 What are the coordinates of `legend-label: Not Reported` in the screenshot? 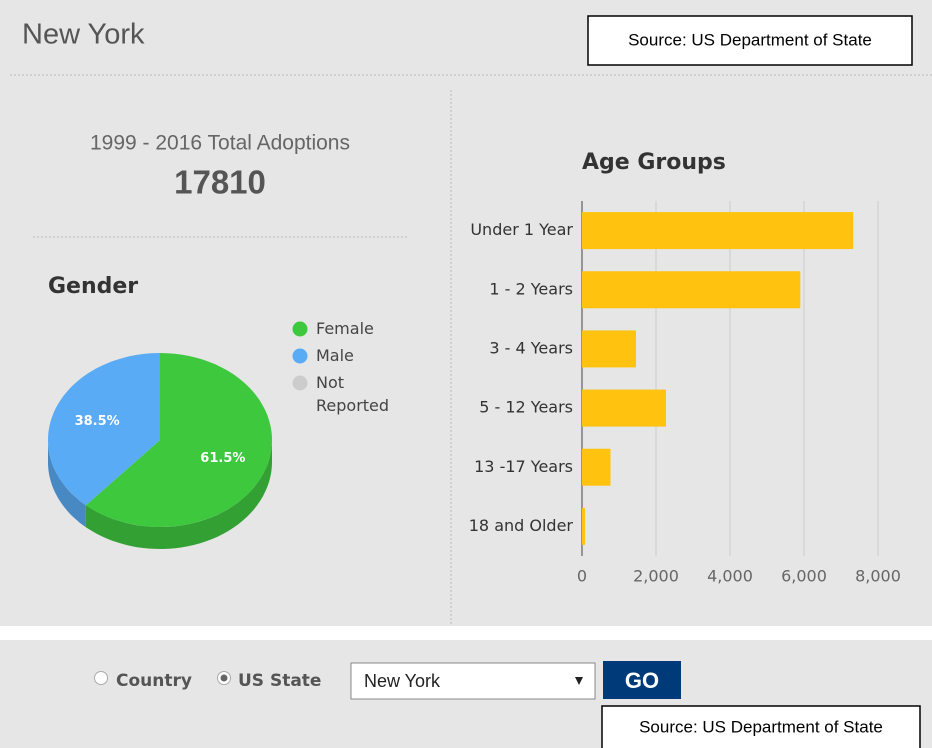 It's located at (353, 394).